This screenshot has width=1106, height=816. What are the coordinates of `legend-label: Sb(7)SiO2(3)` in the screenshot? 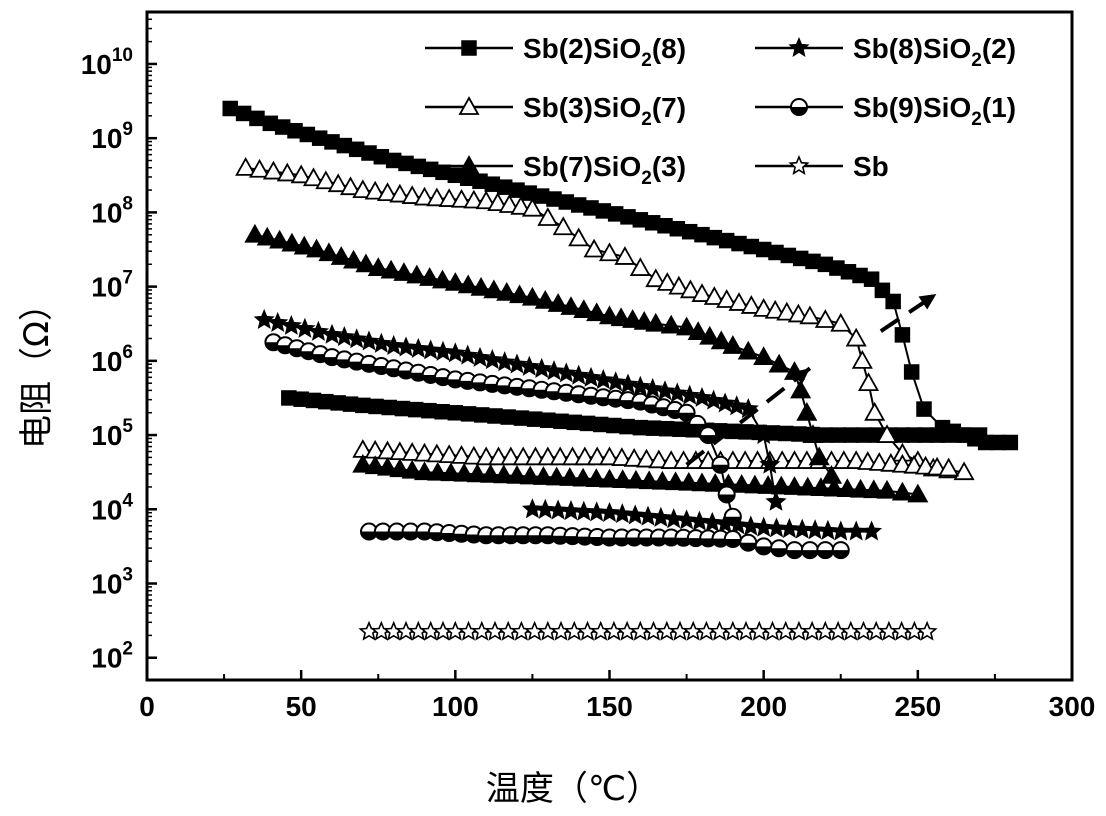 It's located at (604, 170).